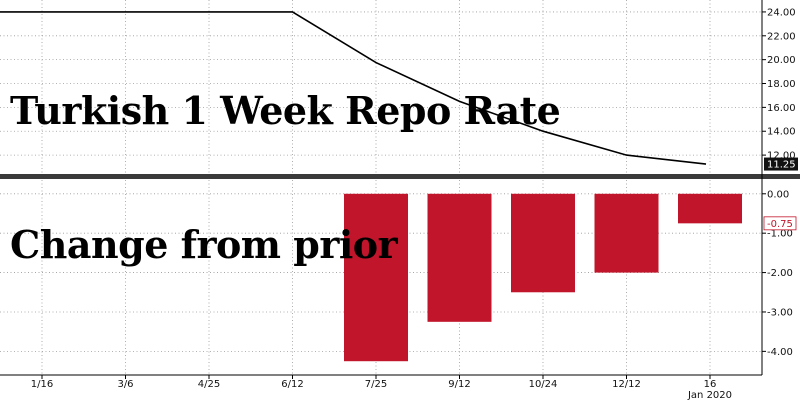 The height and width of the screenshot is (400, 800). Describe the element at coordinates (781, 156) in the screenshot. I see `top-y-tick-label: 12.00` at that location.